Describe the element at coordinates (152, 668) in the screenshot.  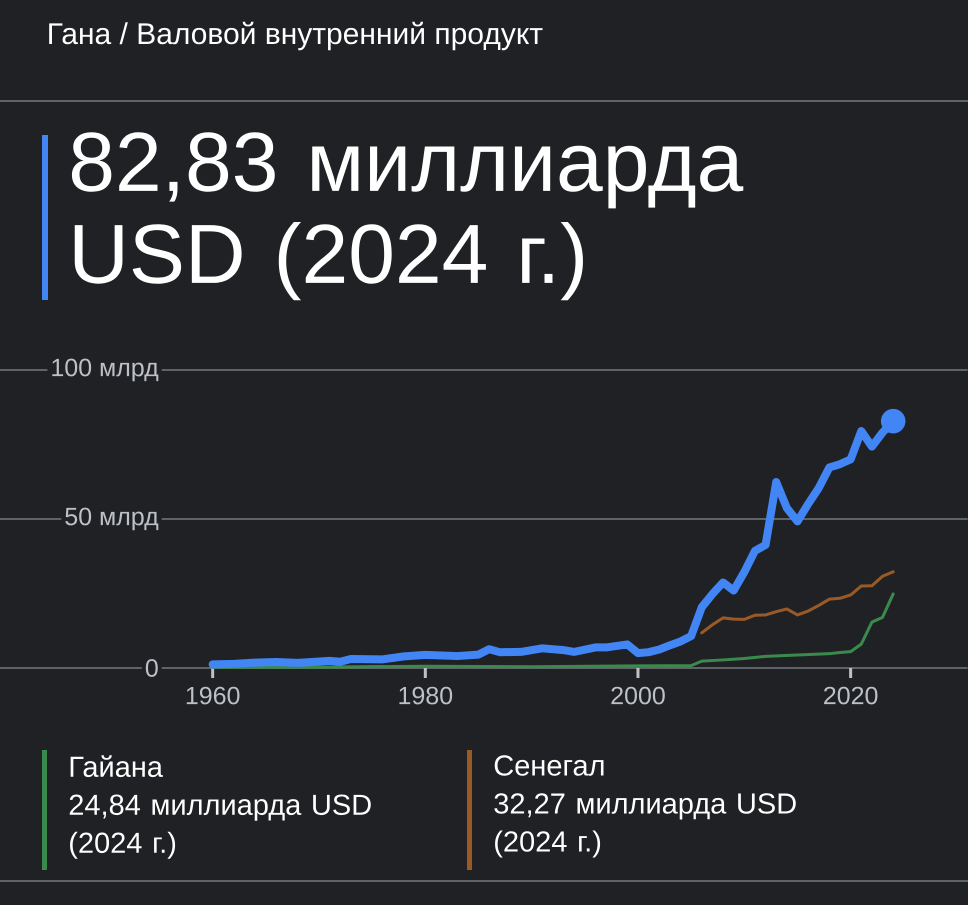
I see `y-tick-label: 0` at that location.